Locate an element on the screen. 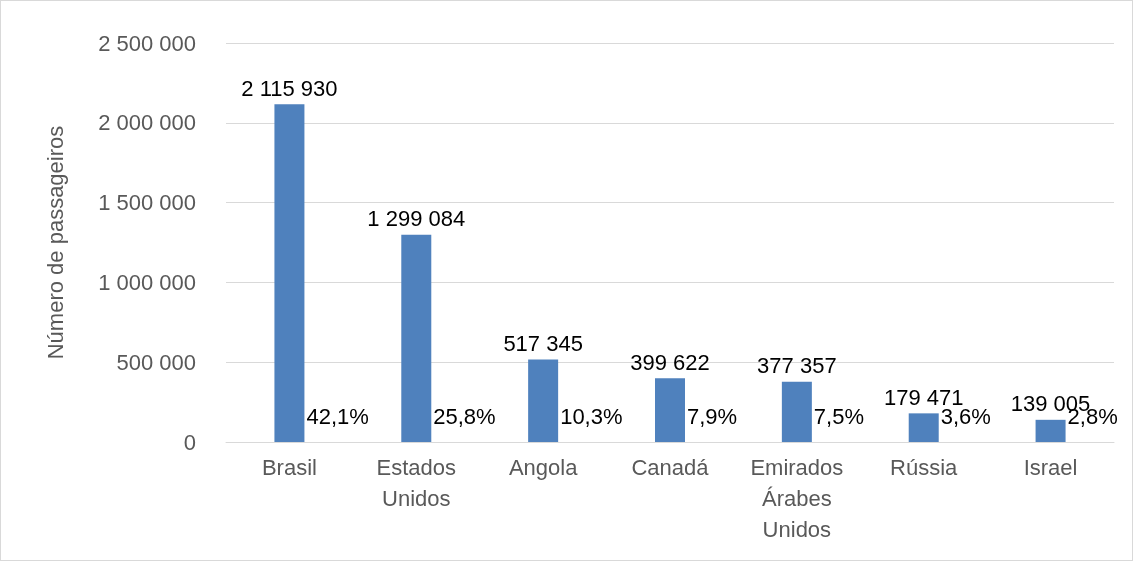 This screenshot has height=561, width=1133. y-tick-label: 1 000 000 is located at coordinates (147, 282).